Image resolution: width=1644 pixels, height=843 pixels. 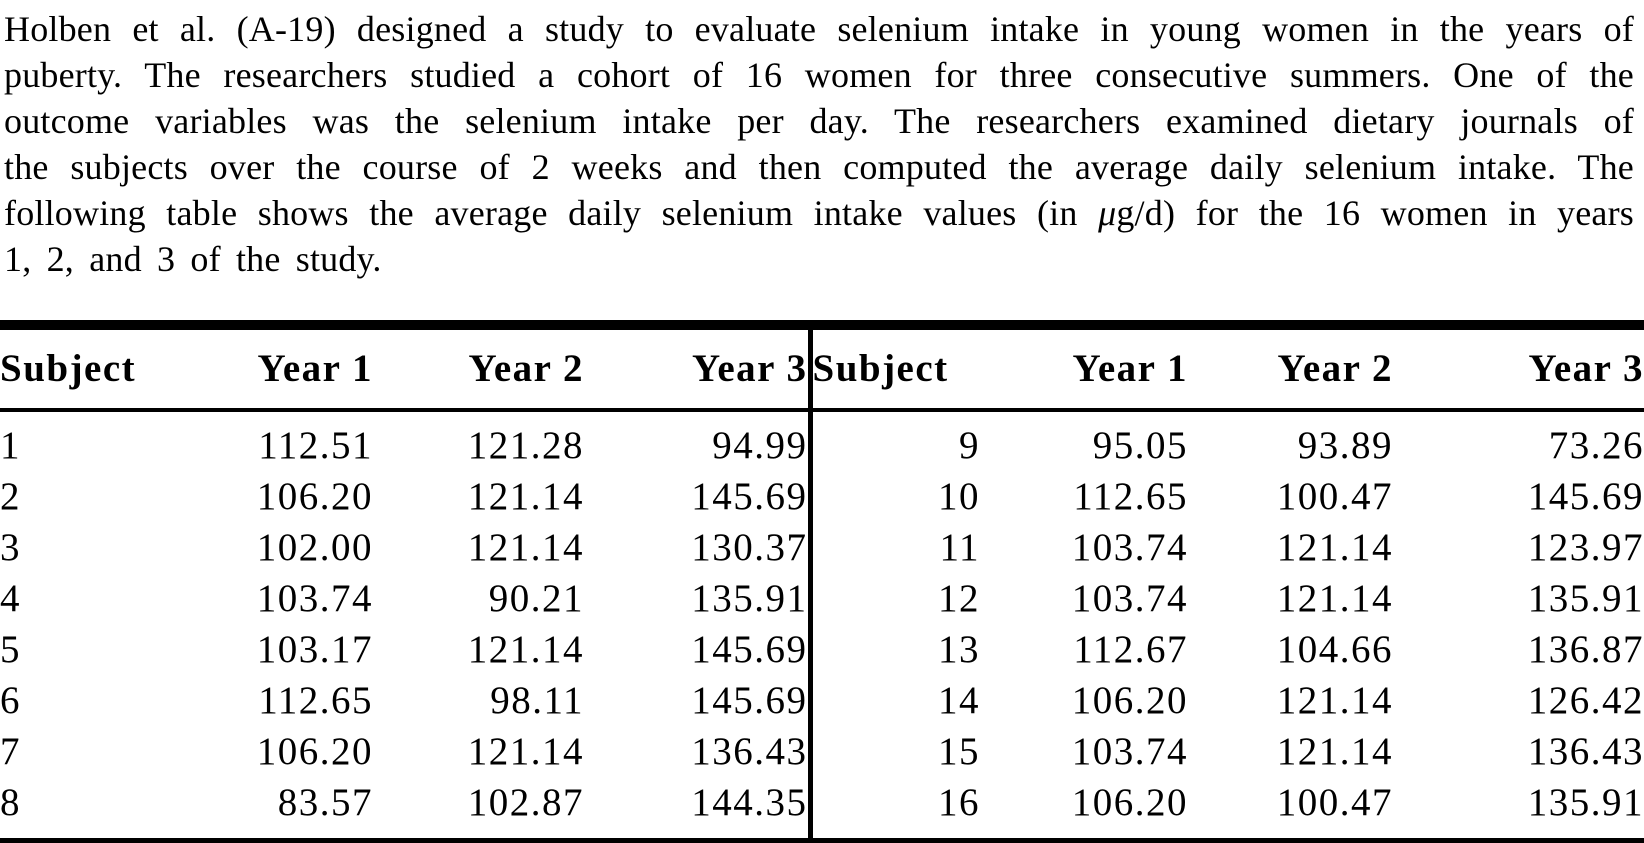 I want to click on table-cell-value: 95.05, so click(x=1140, y=445).